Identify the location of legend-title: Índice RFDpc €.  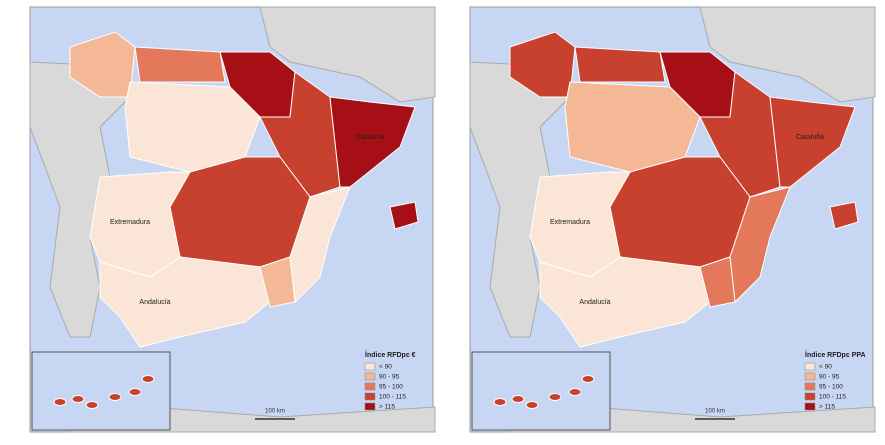
(390, 354).